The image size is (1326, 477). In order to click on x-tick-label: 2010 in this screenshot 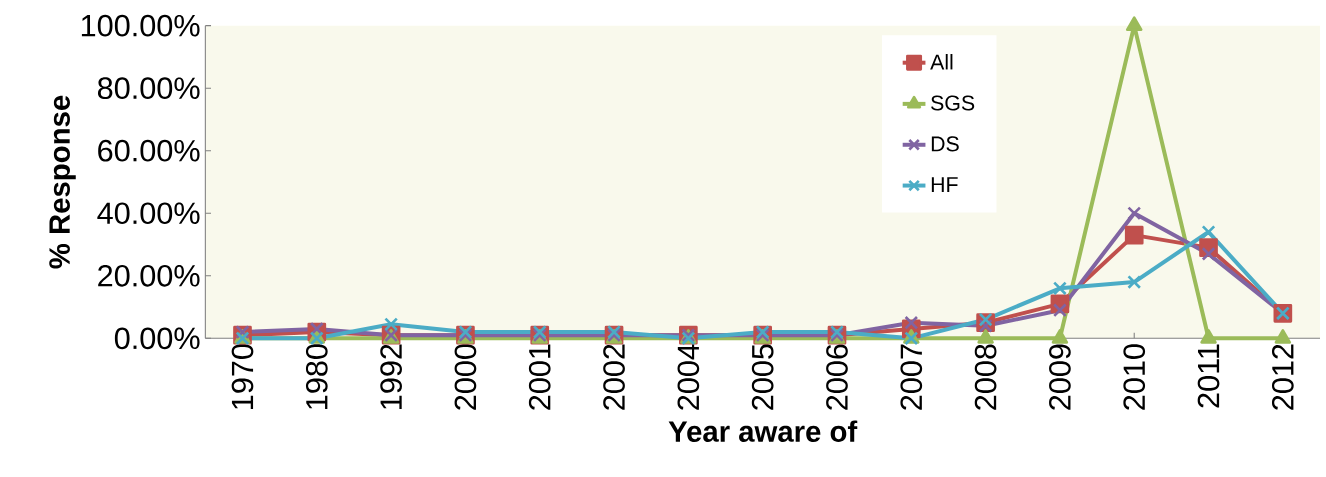, I will do `click(1134, 377)`.